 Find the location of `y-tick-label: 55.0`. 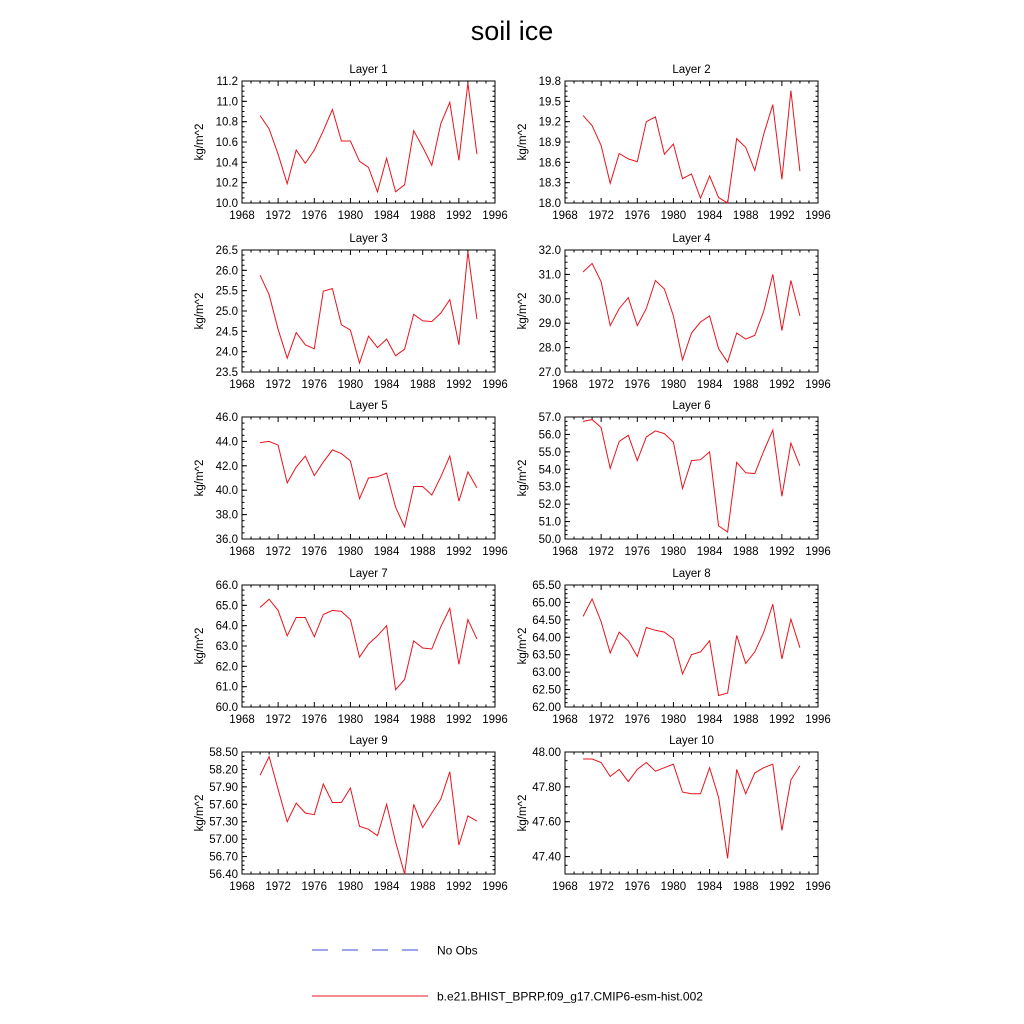

y-tick-label: 55.0 is located at coordinates (550, 453).